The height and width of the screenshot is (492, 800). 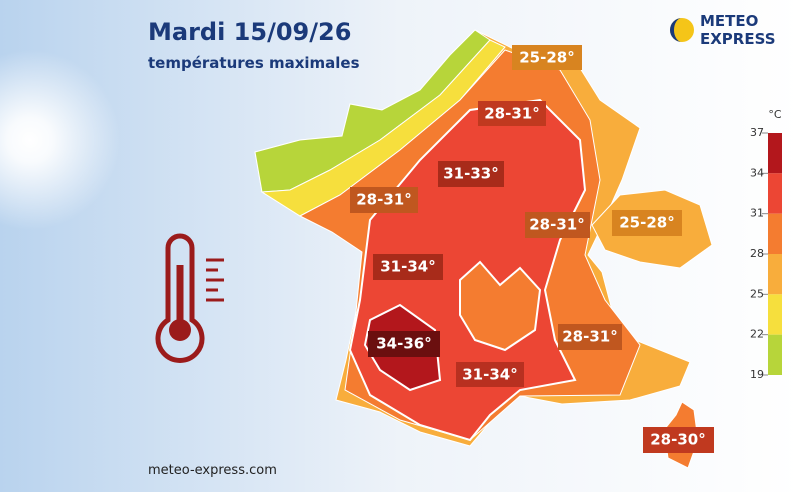 I want to click on logo-text: EXPRESS, so click(x=738, y=39).